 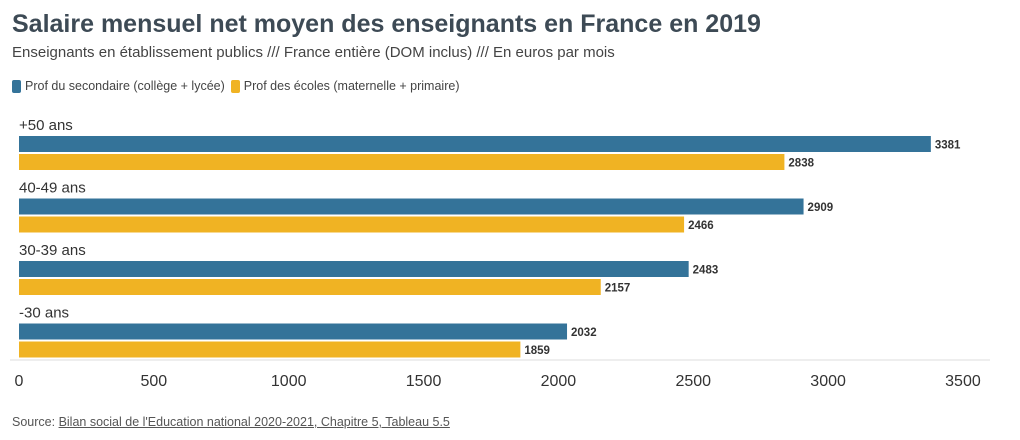 I want to click on legend-item-ecoles: Prof des écoles (maternelle + primaire), so click(x=345, y=86).